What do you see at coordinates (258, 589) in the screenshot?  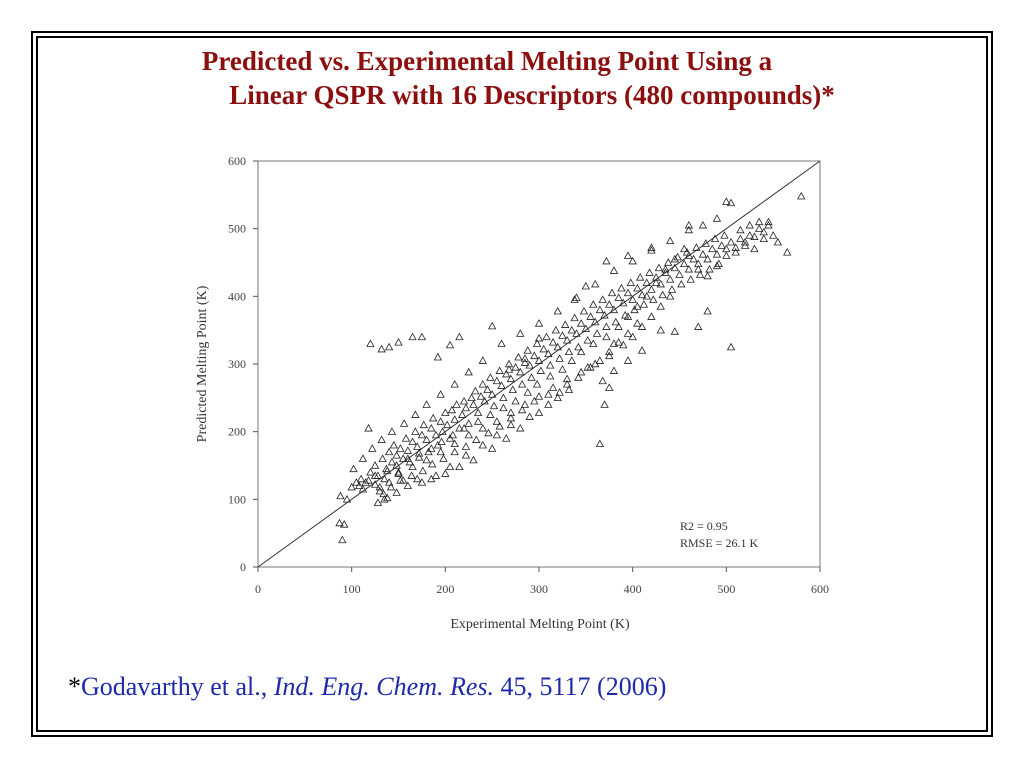 I see `x-tick-label: 0` at bounding box center [258, 589].